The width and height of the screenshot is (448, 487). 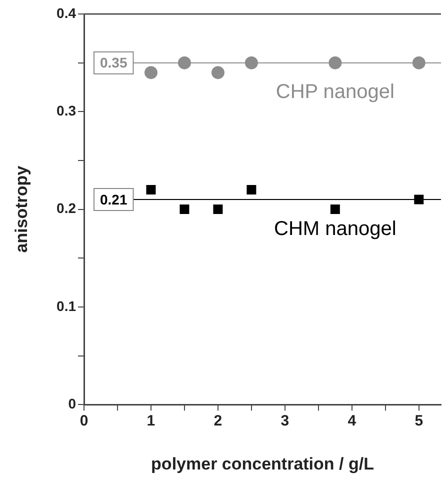 I want to click on y-tick-label: 0.2, so click(x=66, y=208).